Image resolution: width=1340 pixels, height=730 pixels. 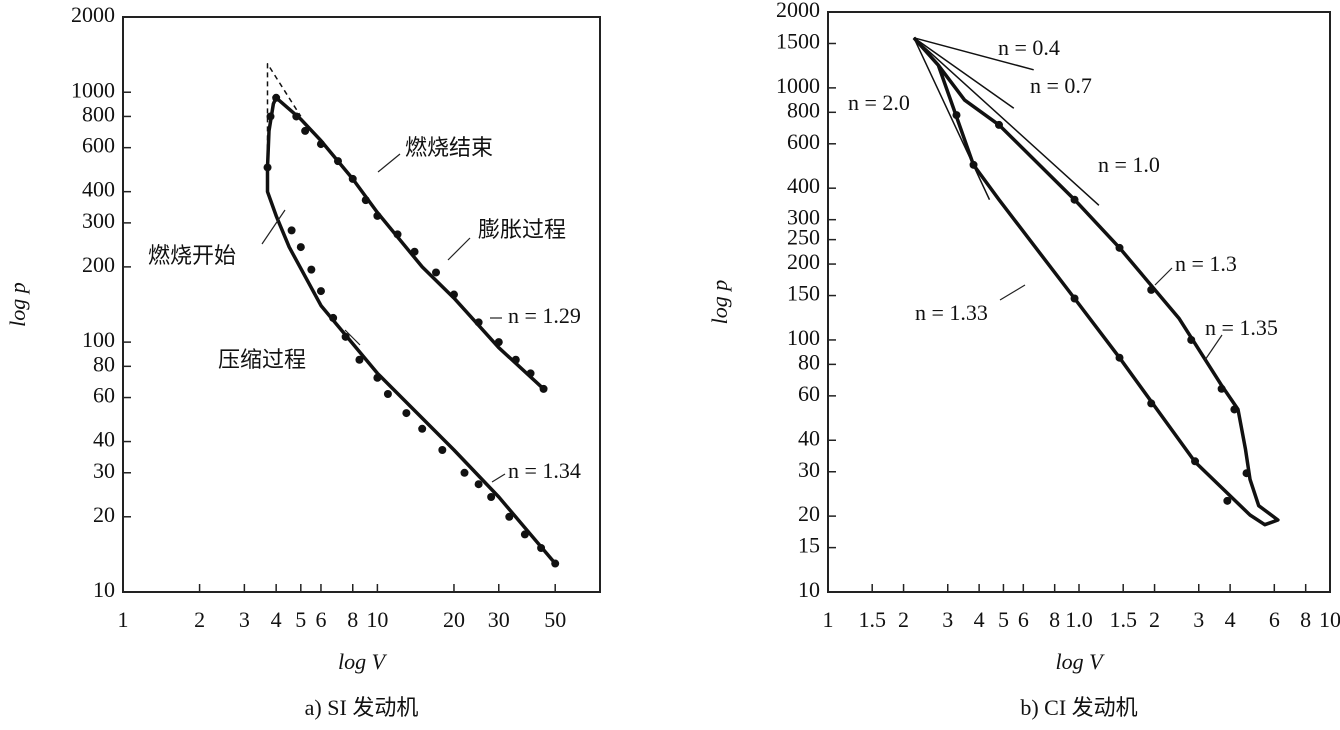 I want to click on annotation: 压缩过程, so click(x=262, y=359).